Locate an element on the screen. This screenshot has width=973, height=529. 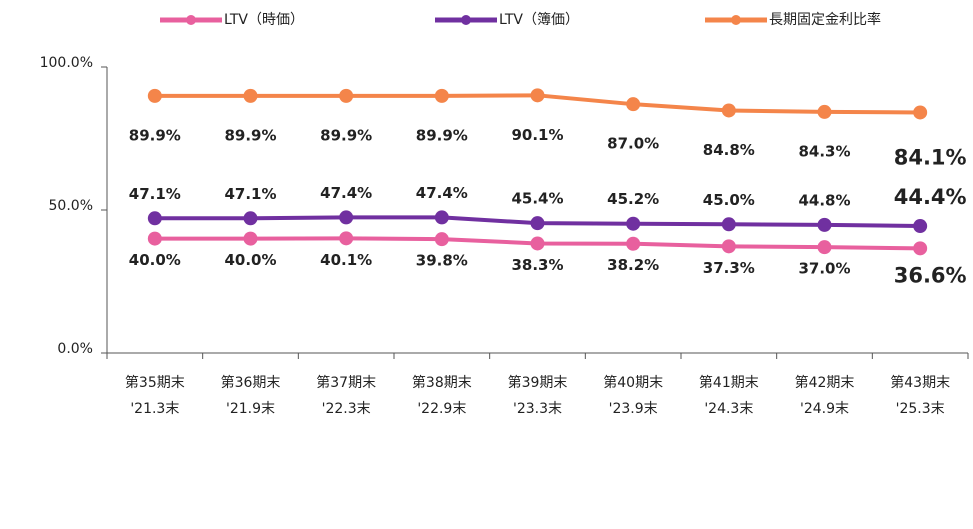
x-tick-label: 第38期末 is located at coordinates (442, 382).